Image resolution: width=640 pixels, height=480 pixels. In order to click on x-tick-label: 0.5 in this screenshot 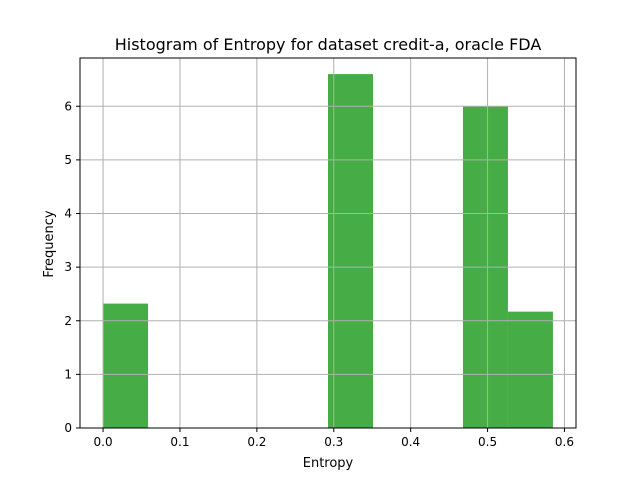, I will do `click(487, 442)`.